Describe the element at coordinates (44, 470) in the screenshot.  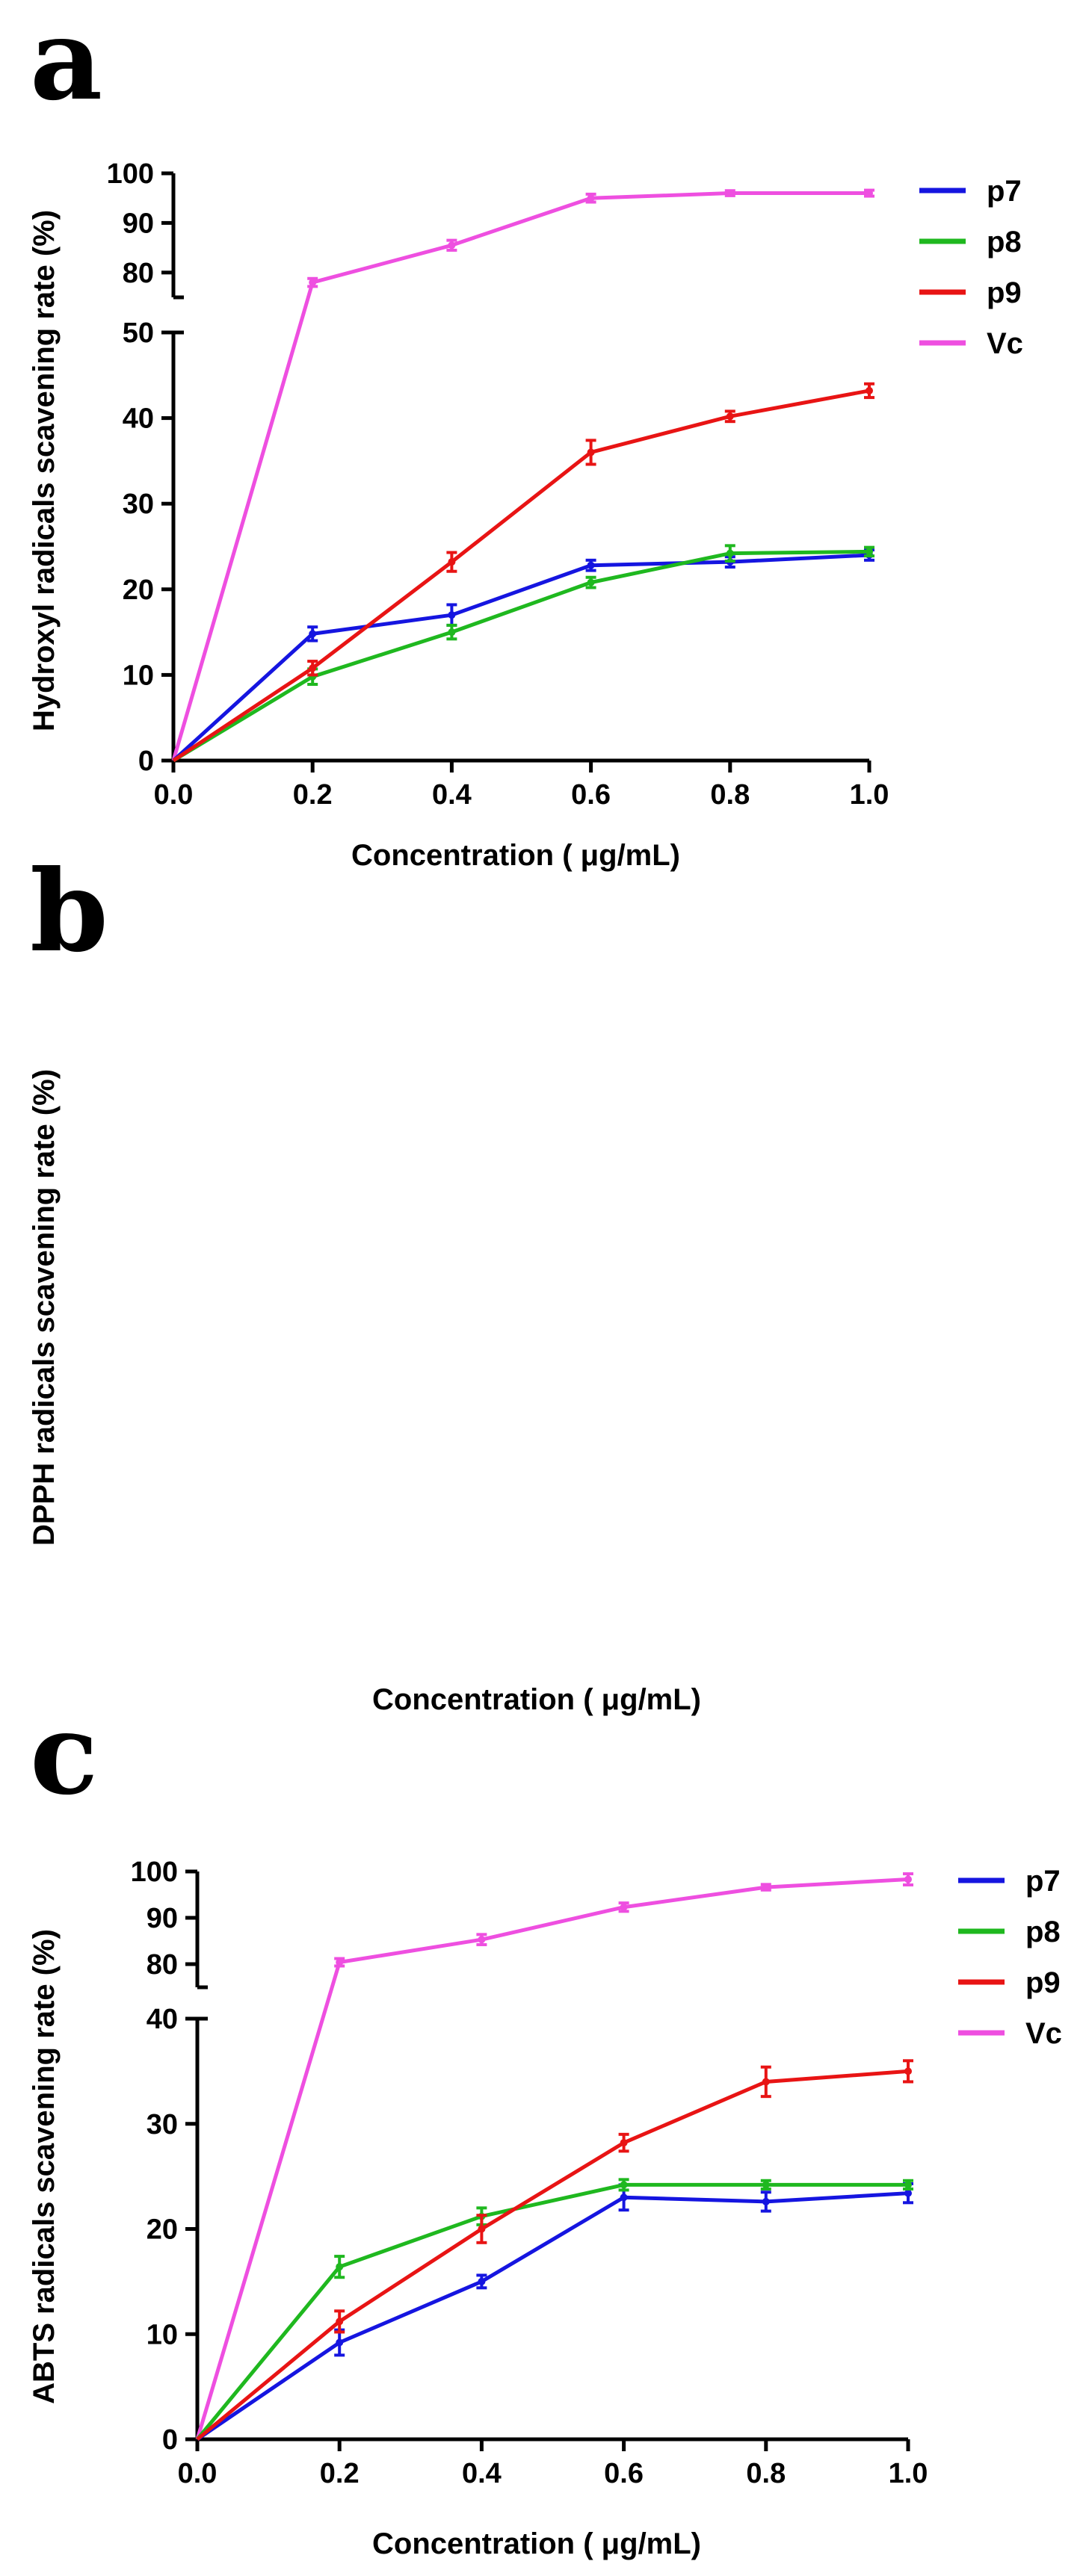
I see `y-axis-title: Hydroxyl radicals scavening rate (%)` at that location.